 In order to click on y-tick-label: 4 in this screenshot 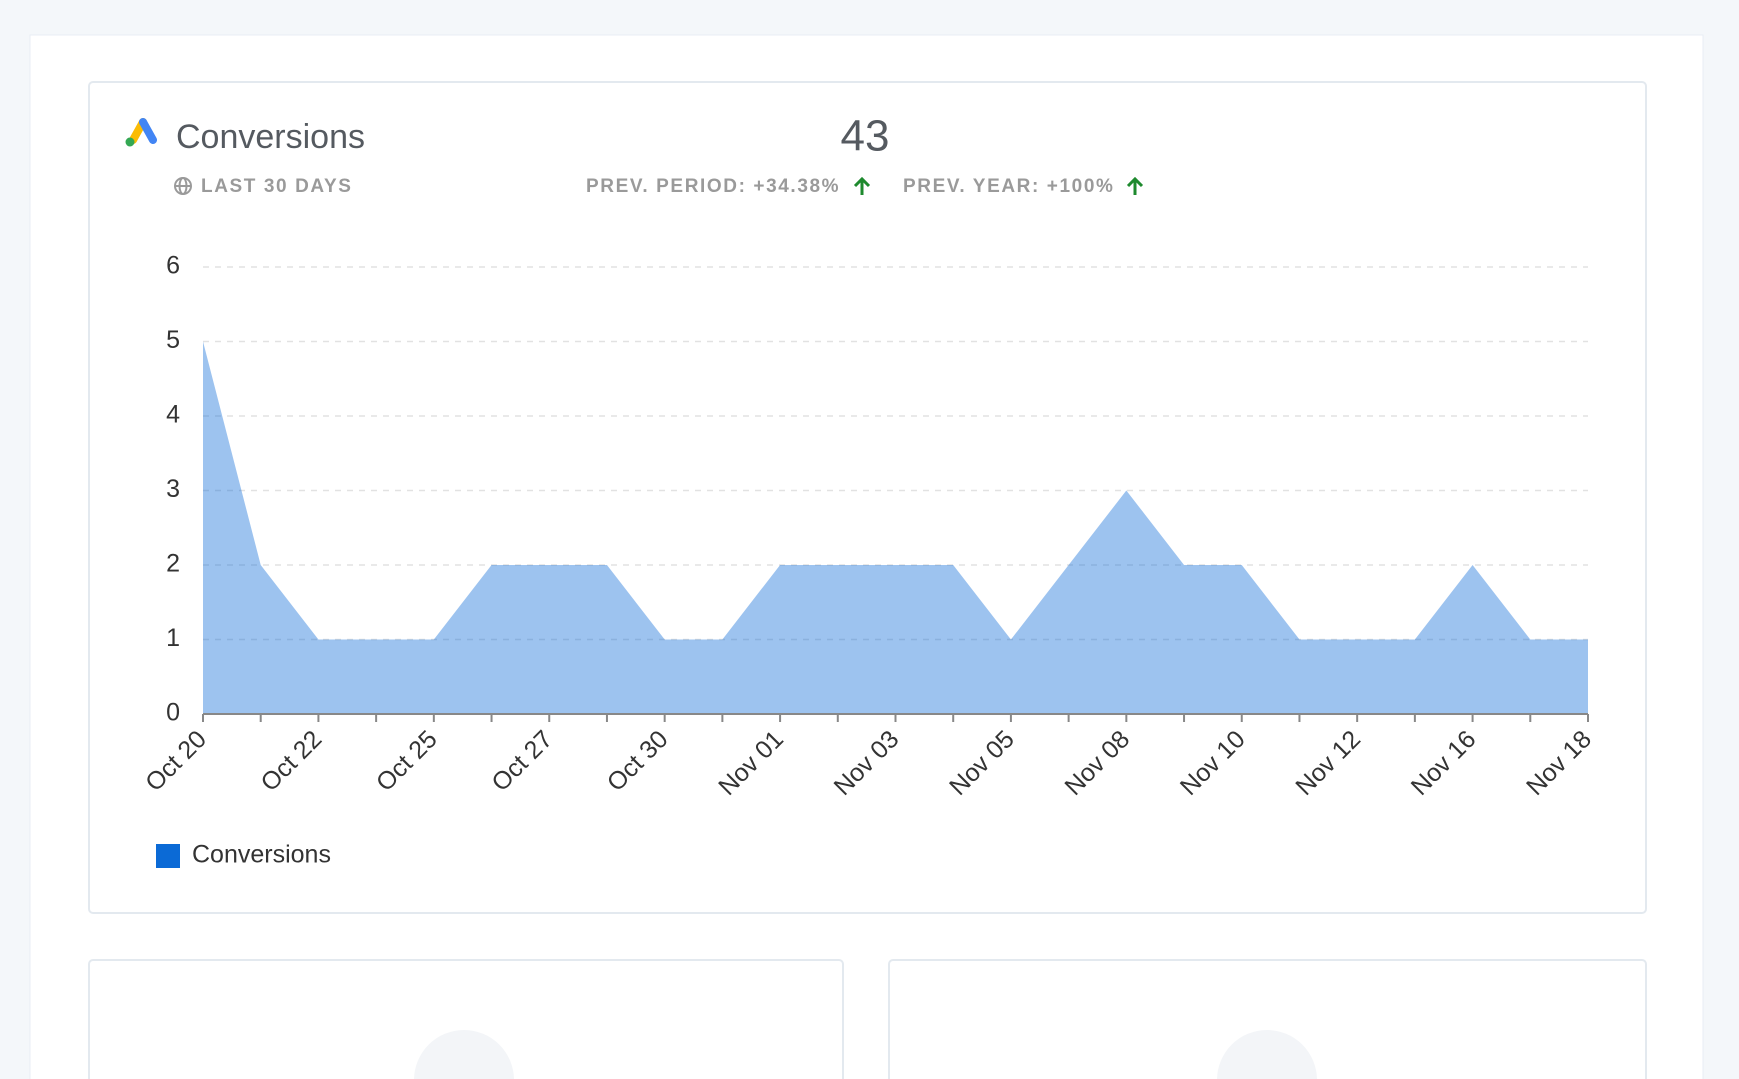, I will do `click(173, 415)`.